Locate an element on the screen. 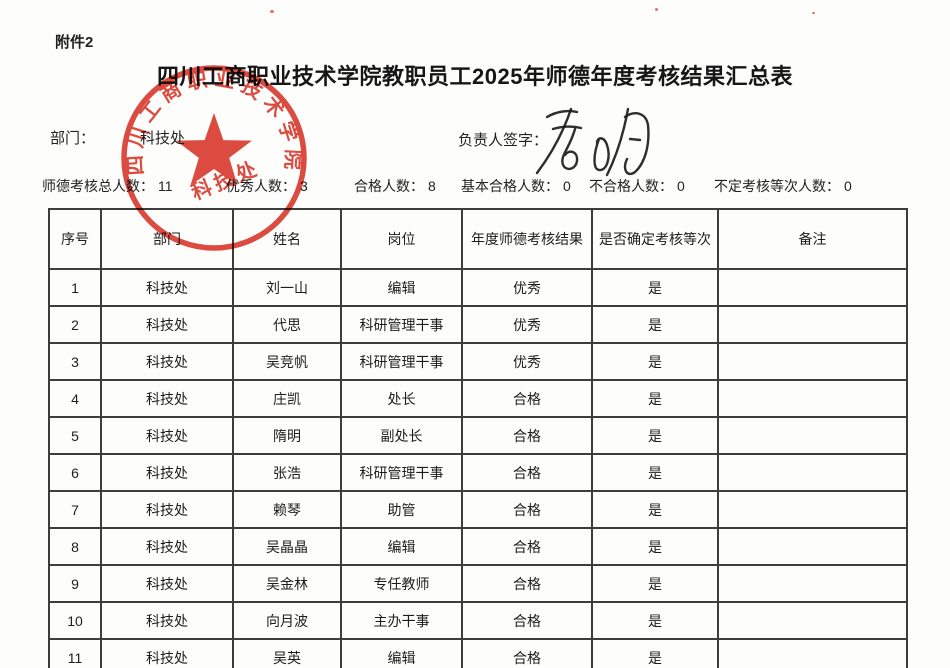 The image size is (950, 668). stat-qualified-label: 合格人数： is located at coordinates (389, 186).